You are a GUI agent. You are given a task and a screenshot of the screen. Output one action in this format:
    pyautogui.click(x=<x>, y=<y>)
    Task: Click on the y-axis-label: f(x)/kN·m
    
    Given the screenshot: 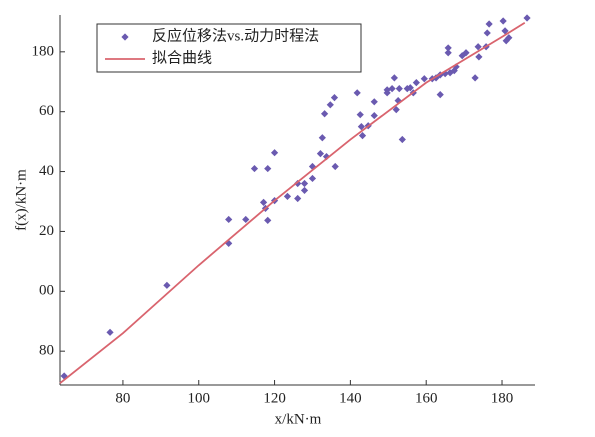 What is the action you would take?
    pyautogui.click(x=21, y=200)
    